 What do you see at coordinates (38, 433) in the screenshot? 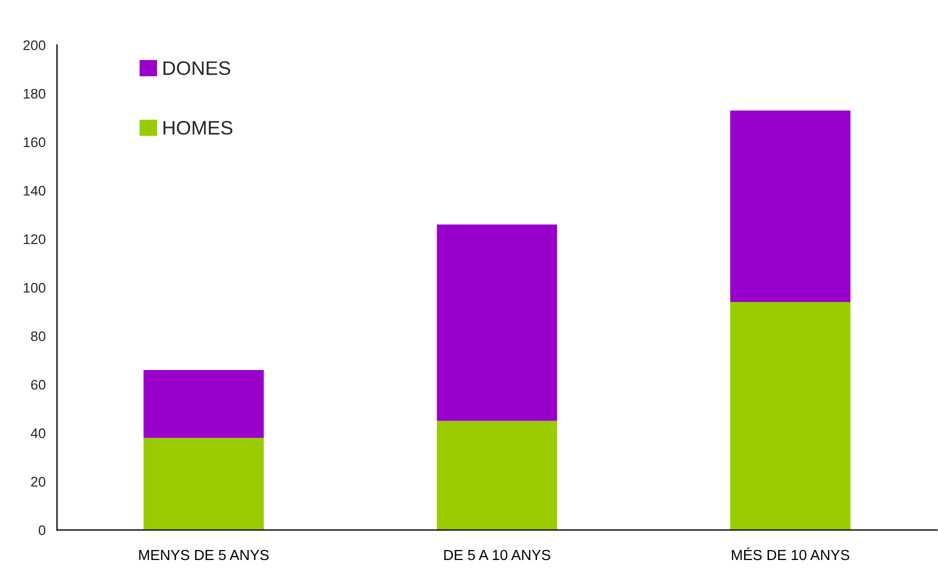
I see `y-tick-label: 40` at bounding box center [38, 433].